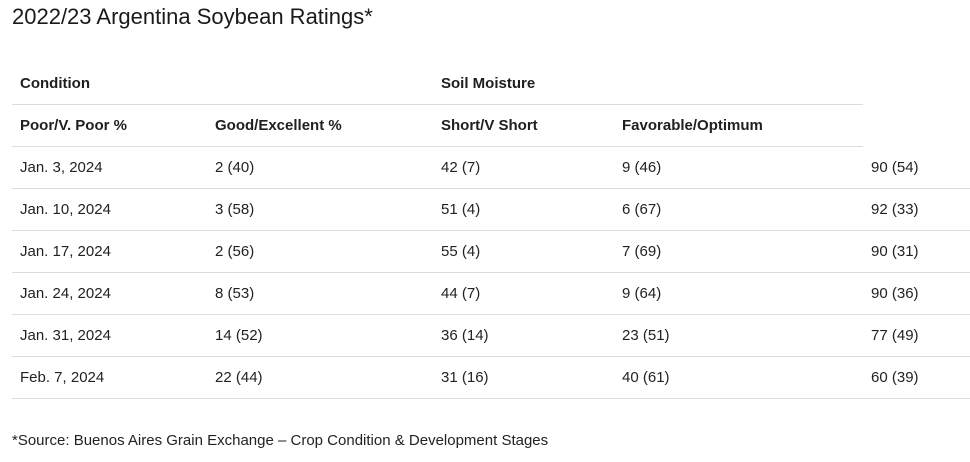 The height and width of the screenshot is (462, 970). Describe the element at coordinates (895, 335) in the screenshot. I see `table-cell: 77 (49)` at that location.